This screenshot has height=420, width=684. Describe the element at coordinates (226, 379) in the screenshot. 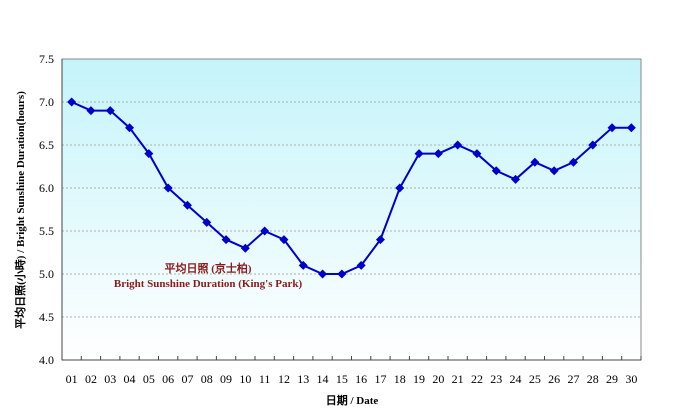

I see `x-tick-label: 09` at that location.